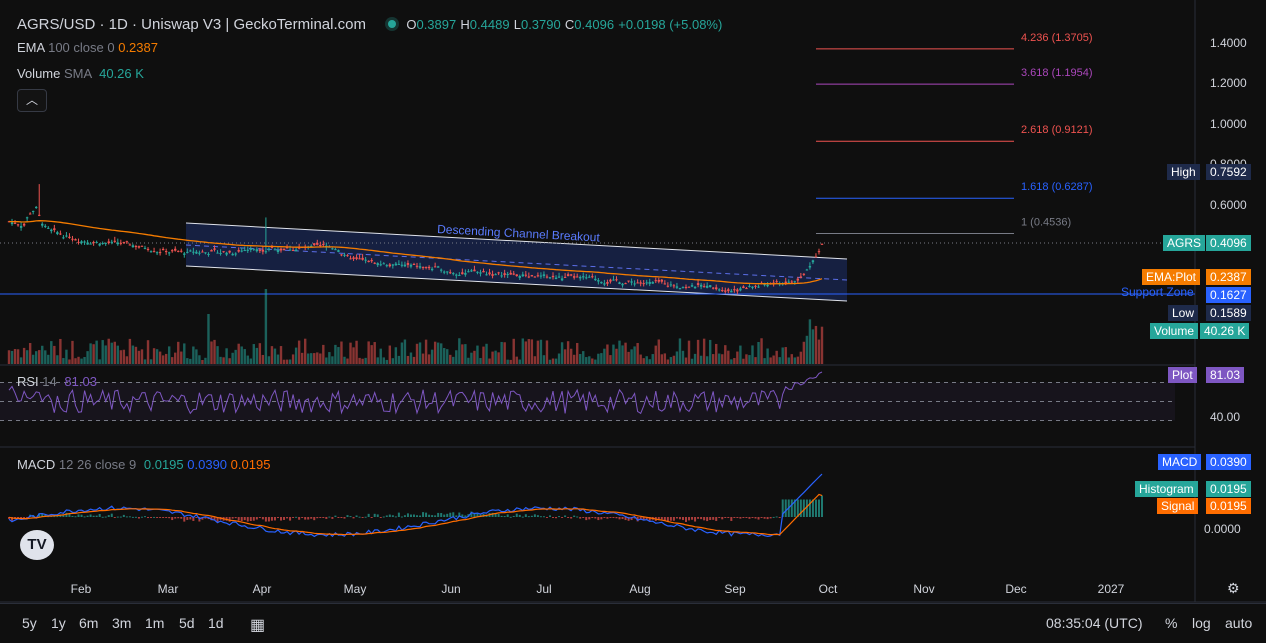  Describe the element at coordinates (1171, 623) in the screenshot. I see `percent-scale-button: %` at that location.